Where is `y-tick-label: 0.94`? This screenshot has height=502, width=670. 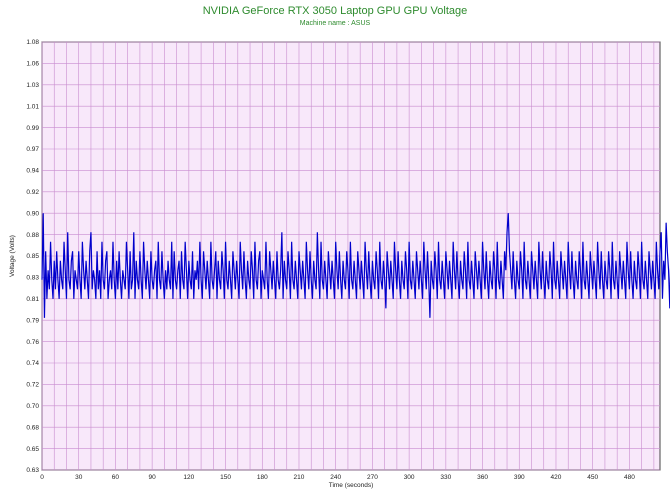
y-tick-label: 0.94 is located at coordinates (32, 171).